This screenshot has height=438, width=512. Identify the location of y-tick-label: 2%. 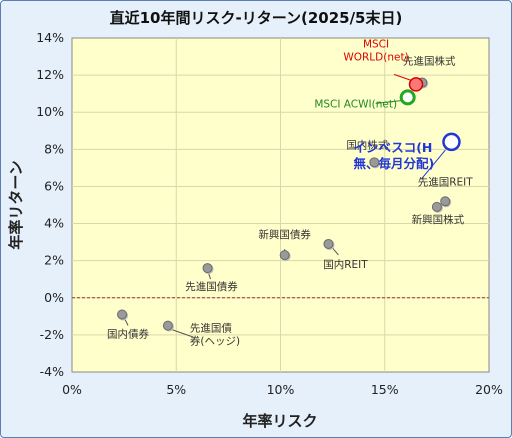
(54, 260).